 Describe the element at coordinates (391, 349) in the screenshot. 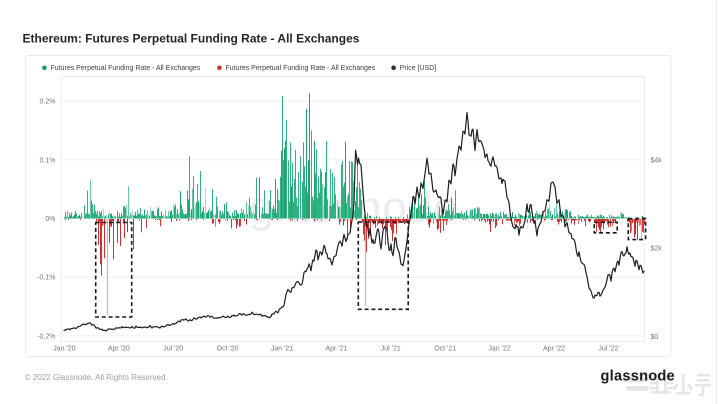

I see `svg-text: Jul '21` at that location.